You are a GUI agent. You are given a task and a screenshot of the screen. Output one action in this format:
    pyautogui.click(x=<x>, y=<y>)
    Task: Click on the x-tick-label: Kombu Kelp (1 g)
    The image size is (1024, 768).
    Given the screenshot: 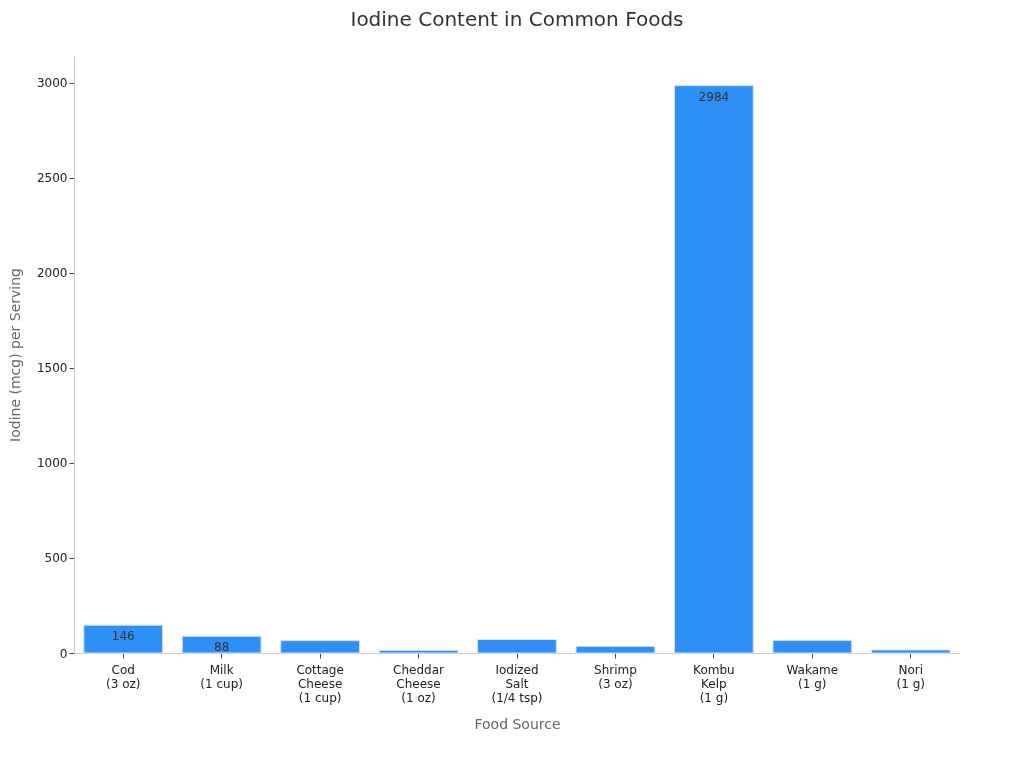 What is the action you would take?
    pyautogui.click(x=714, y=683)
    